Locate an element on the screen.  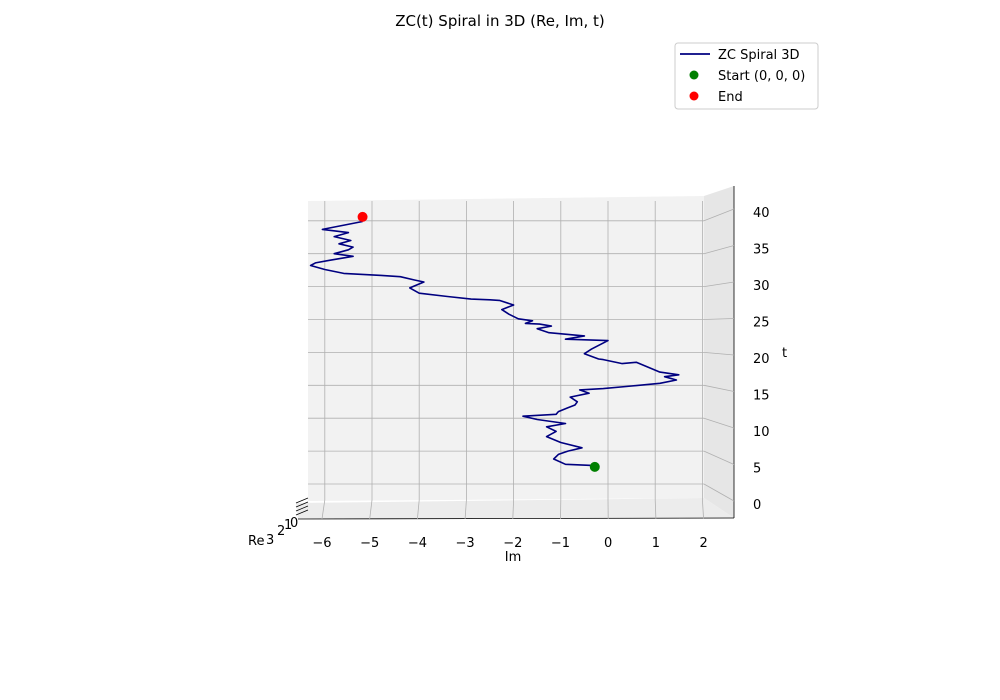
legend-entry-spiral: ZC Spiral 3D is located at coordinates (759, 55).